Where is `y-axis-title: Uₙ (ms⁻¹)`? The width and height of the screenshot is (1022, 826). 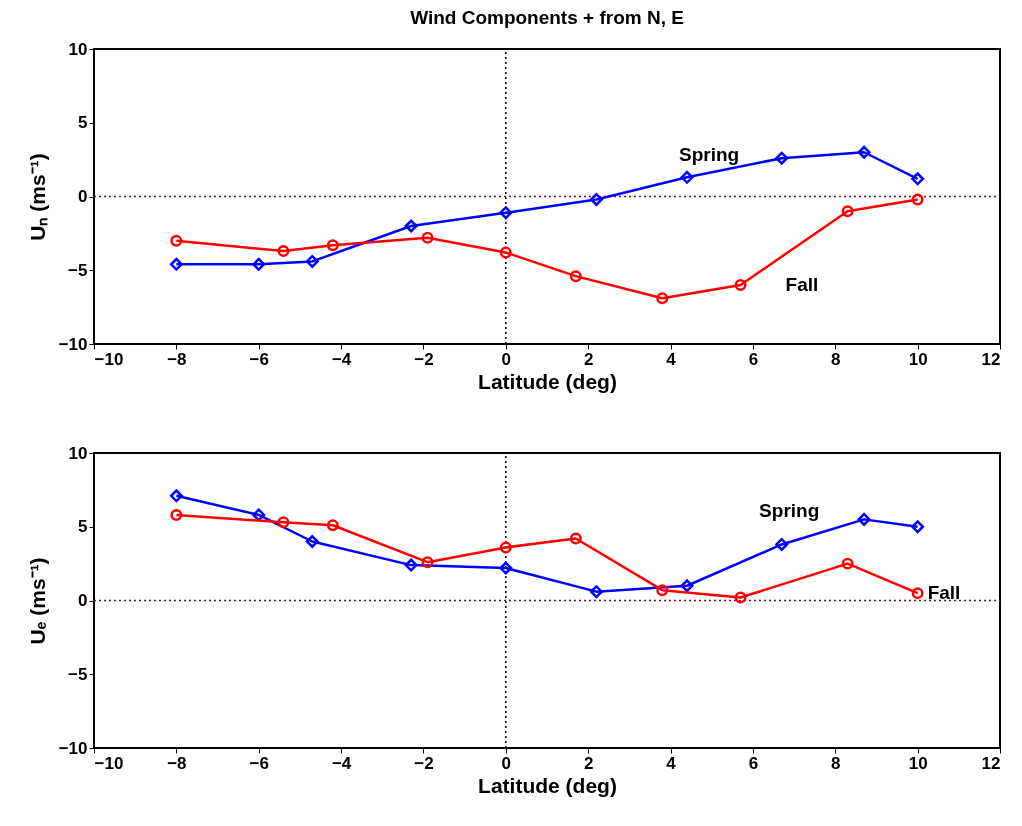 y-axis-title: Uₙ (ms⁻¹) is located at coordinates (37, 197).